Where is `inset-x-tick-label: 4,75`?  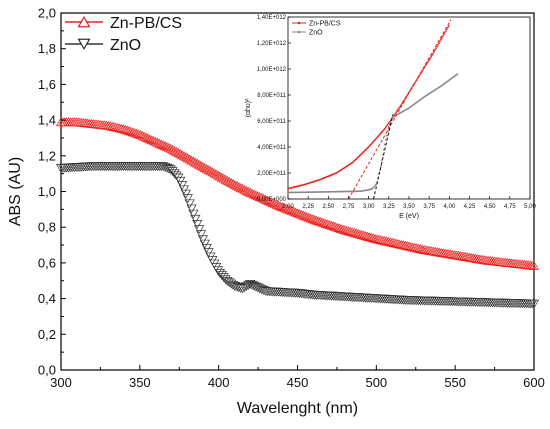
inset-x-tick-label: 4,75 is located at coordinates (510, 207).